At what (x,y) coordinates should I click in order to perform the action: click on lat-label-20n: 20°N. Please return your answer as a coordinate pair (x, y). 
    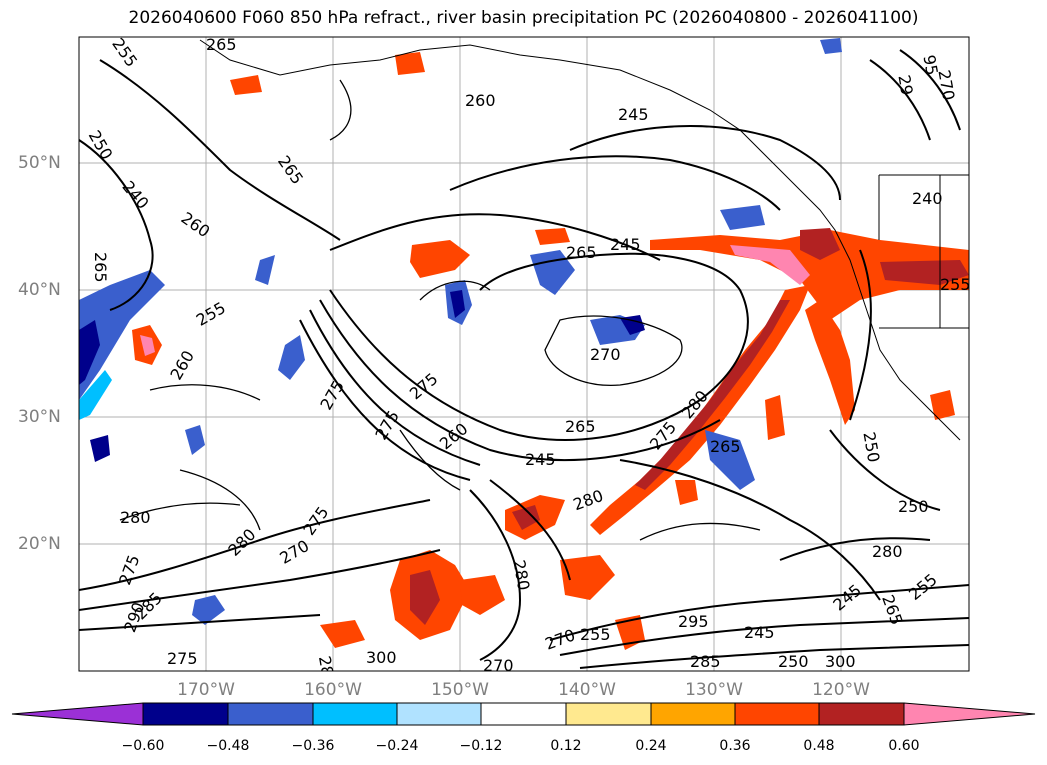
    Looking at the image, I should click on (39, 544).